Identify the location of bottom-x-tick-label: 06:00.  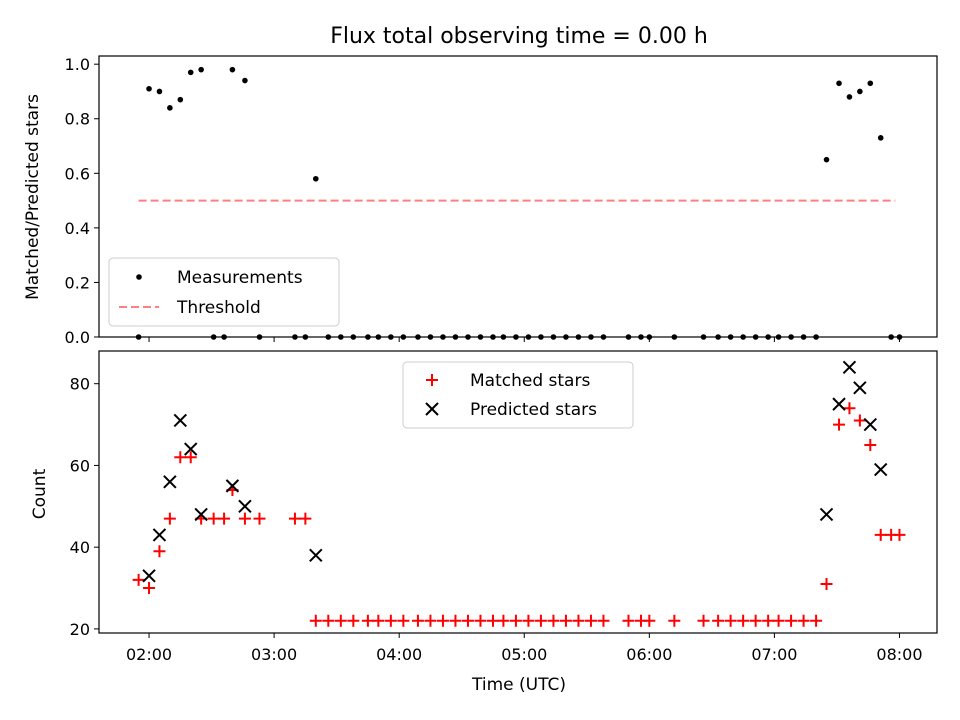
(649, 654).